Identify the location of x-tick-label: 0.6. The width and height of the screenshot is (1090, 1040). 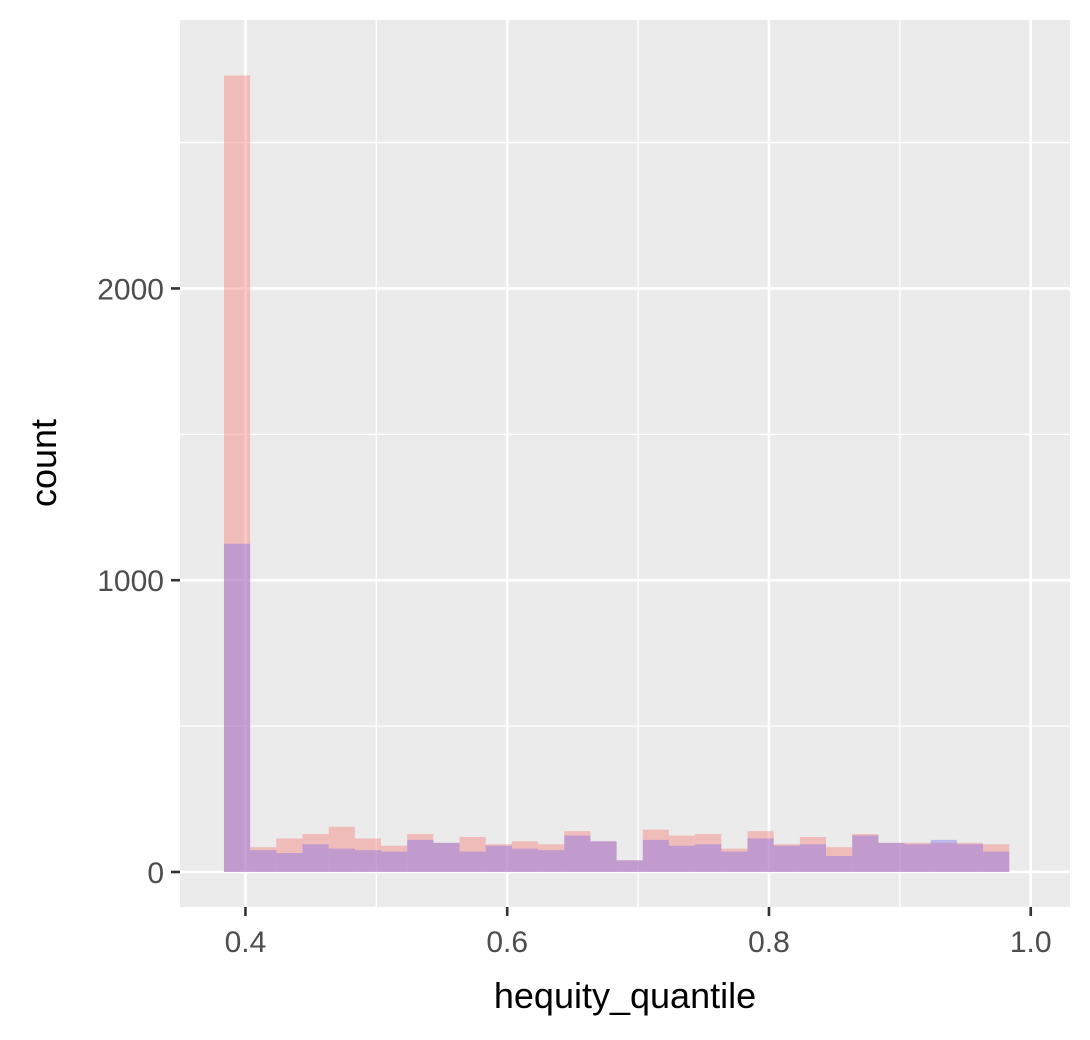
(507, 942).